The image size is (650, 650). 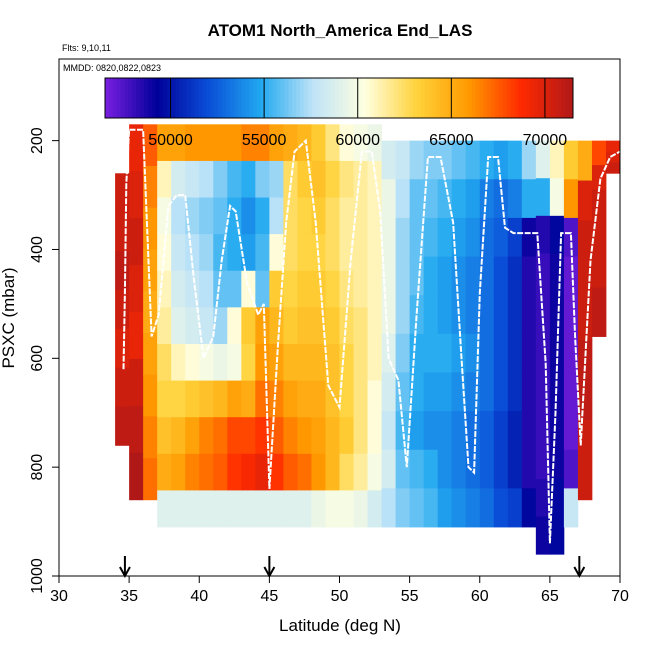 What do you see at coordinates (269, 572) in the screenshot?
I see `arrow-head` at bounding box center [269, 572].